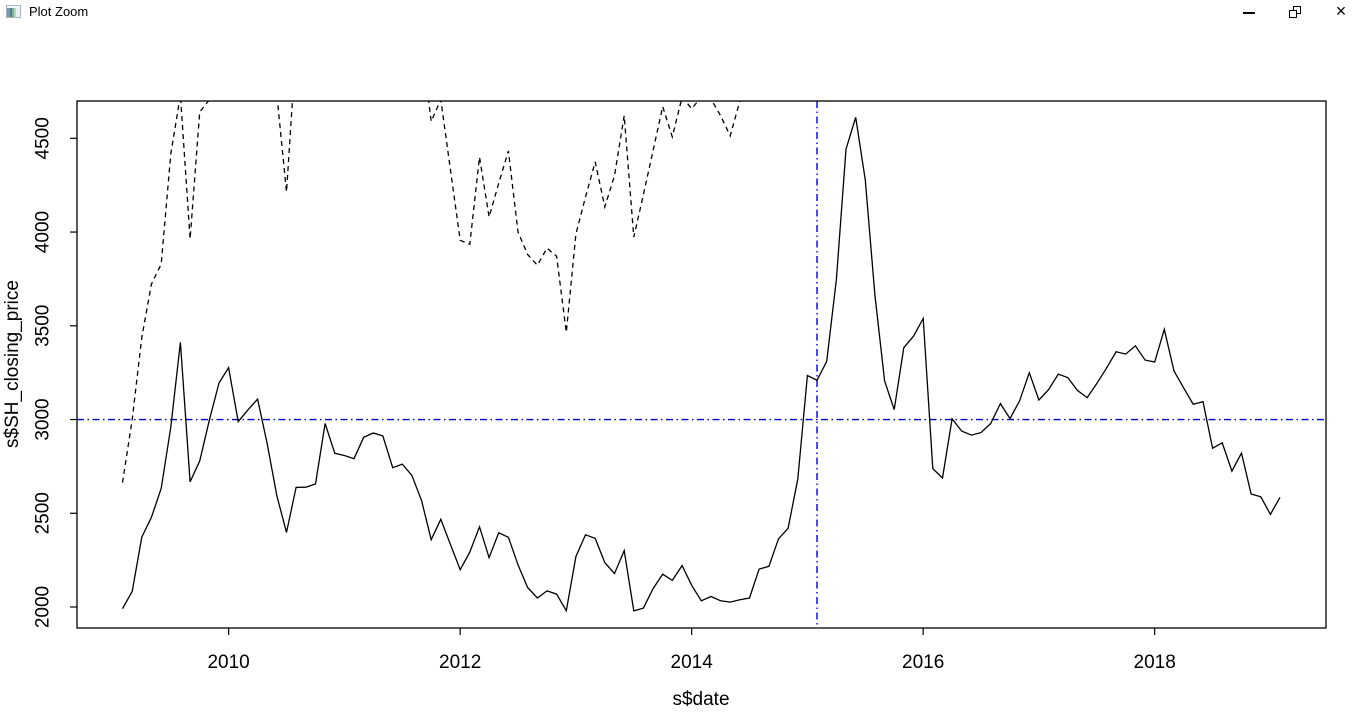 The width and height of the screenshot is (1366, 727). Describe the element at coordinates (59, 11) in the screenshot. I see `window-title: Plot Zoom` at that location.